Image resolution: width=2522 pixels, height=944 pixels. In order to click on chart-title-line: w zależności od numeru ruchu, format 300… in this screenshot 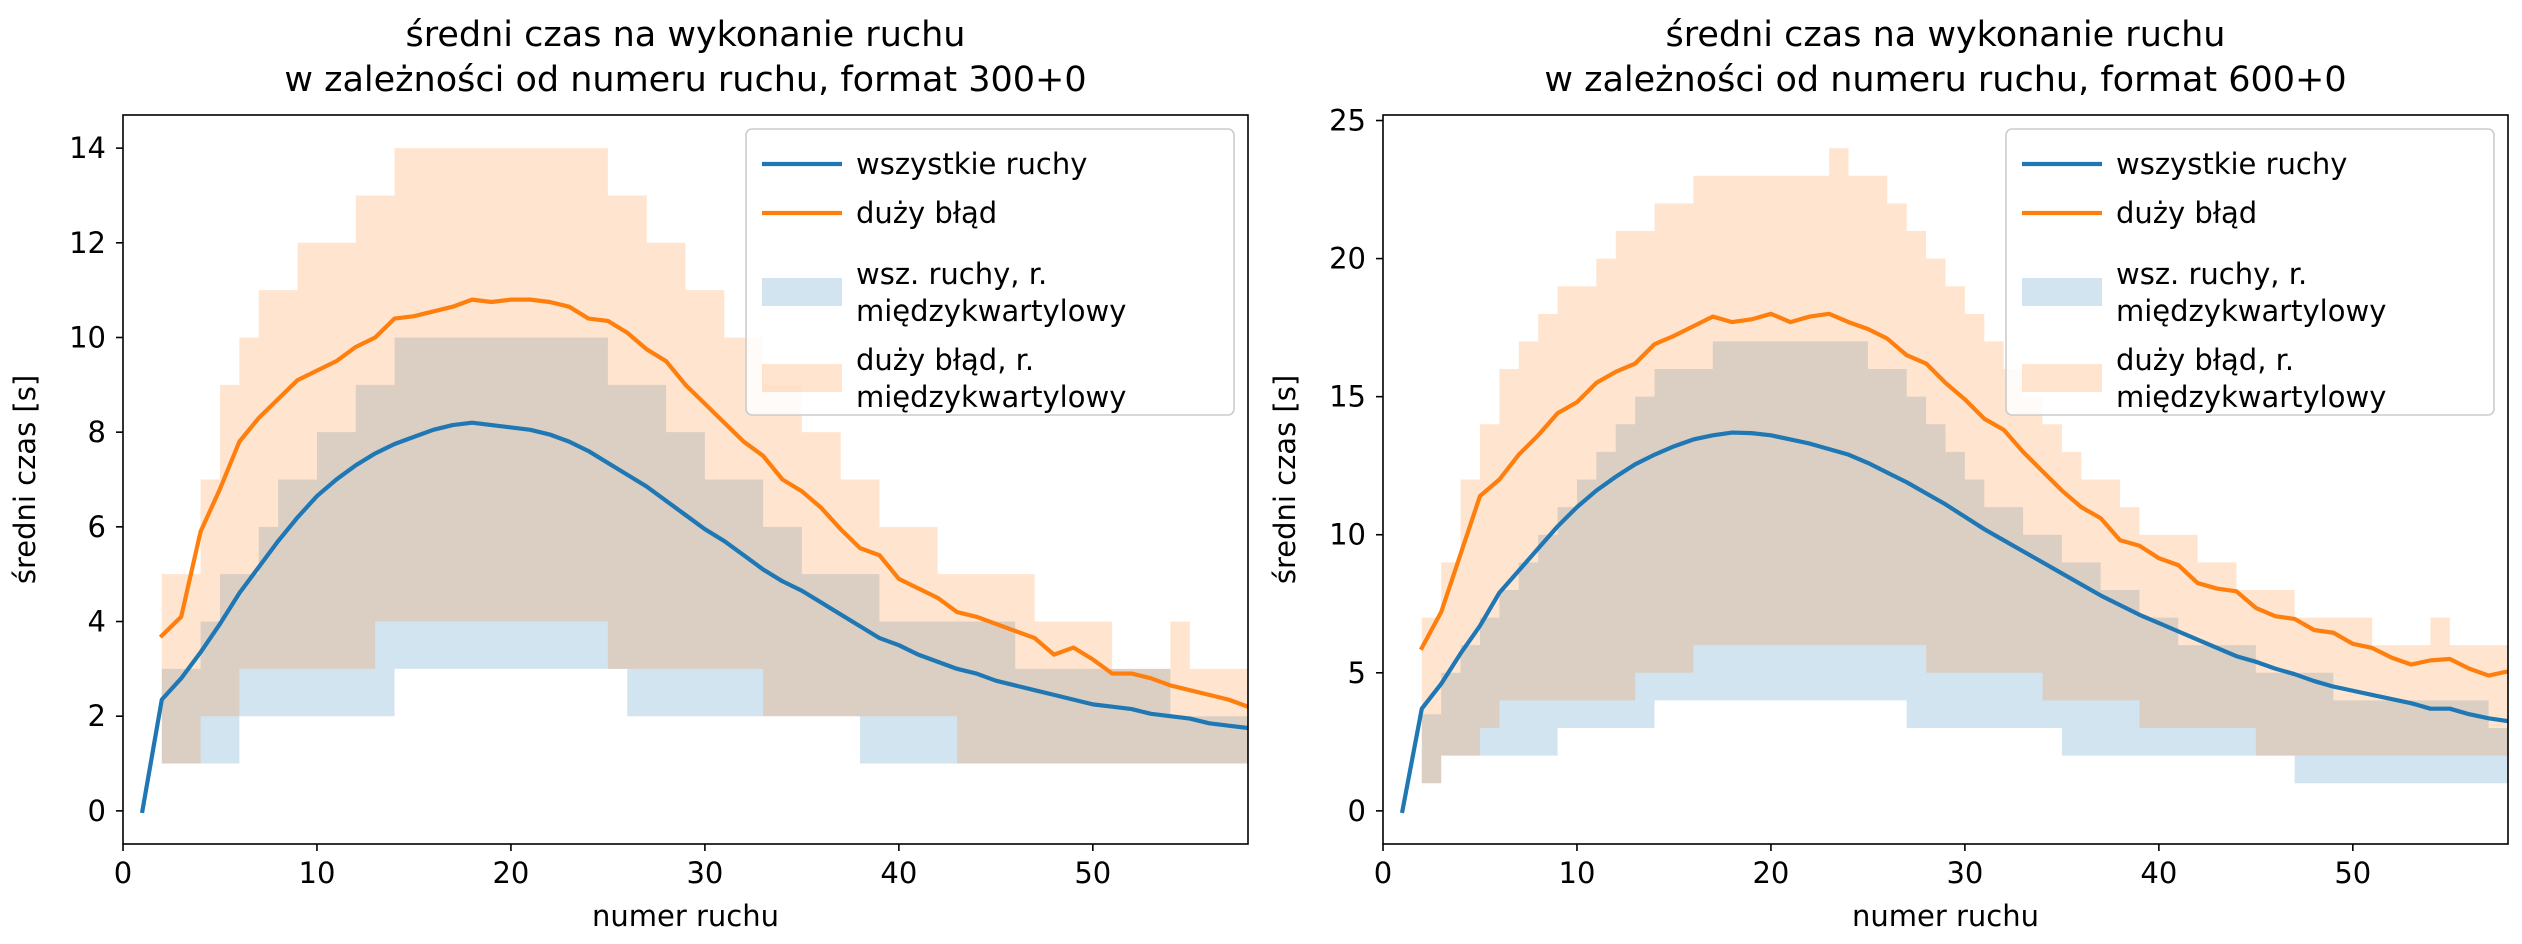, I will do `click(685, 80)`.